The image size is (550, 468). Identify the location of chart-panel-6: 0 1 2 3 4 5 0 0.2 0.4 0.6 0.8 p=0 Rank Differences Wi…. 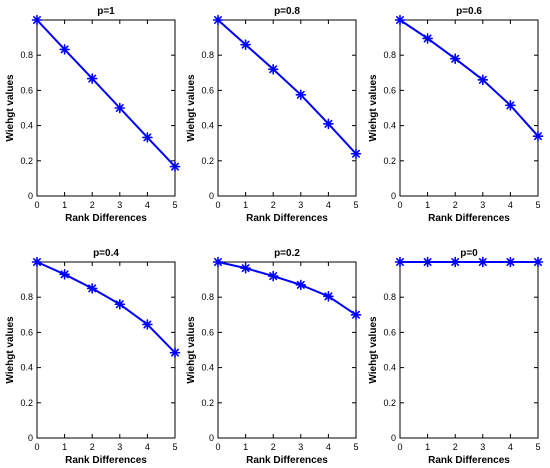
(456, 357).